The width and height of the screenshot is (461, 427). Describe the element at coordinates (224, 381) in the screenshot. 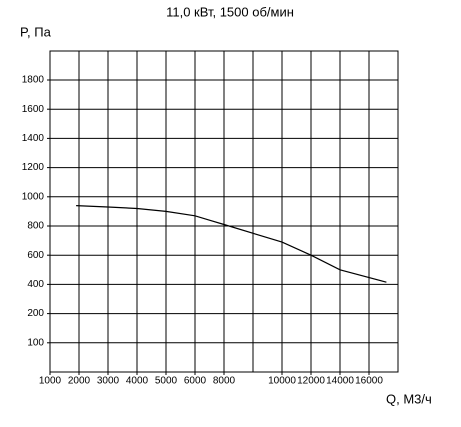

I see `x-tick-label: 8000` at that location.